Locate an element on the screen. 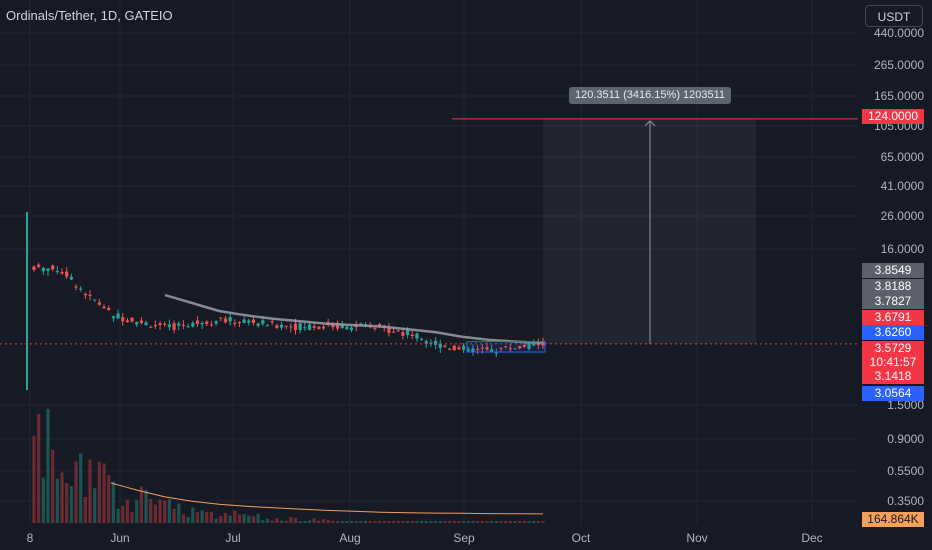 Image resolution: width=932 pixels, height=550 pixels. price-badge: 124.0000 is located at coordinates (893, 116).